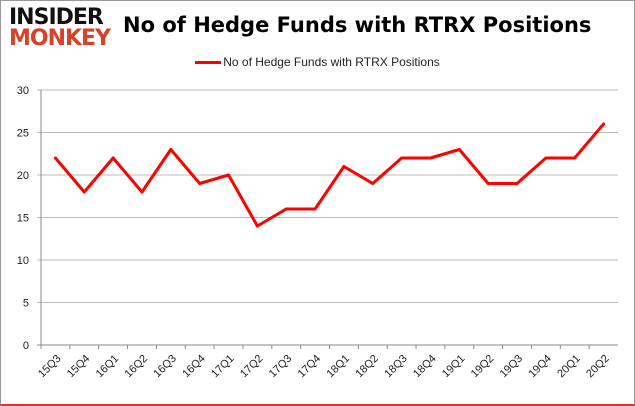  I want to click on x-tick-label: 17Q2, so click(252, 367).